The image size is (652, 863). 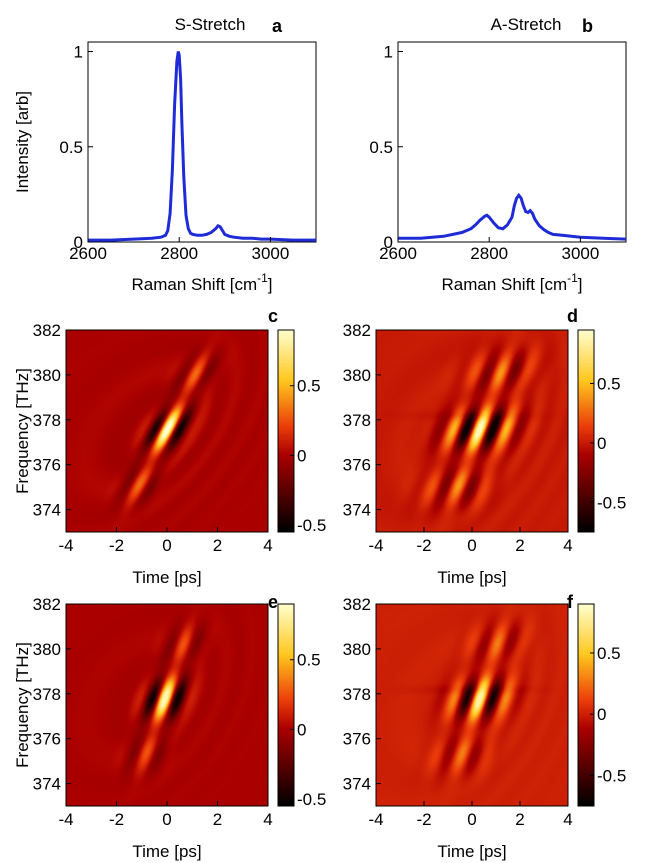 I want to click on panel-e-ytick-label: 376, so click(x=47, y=739).